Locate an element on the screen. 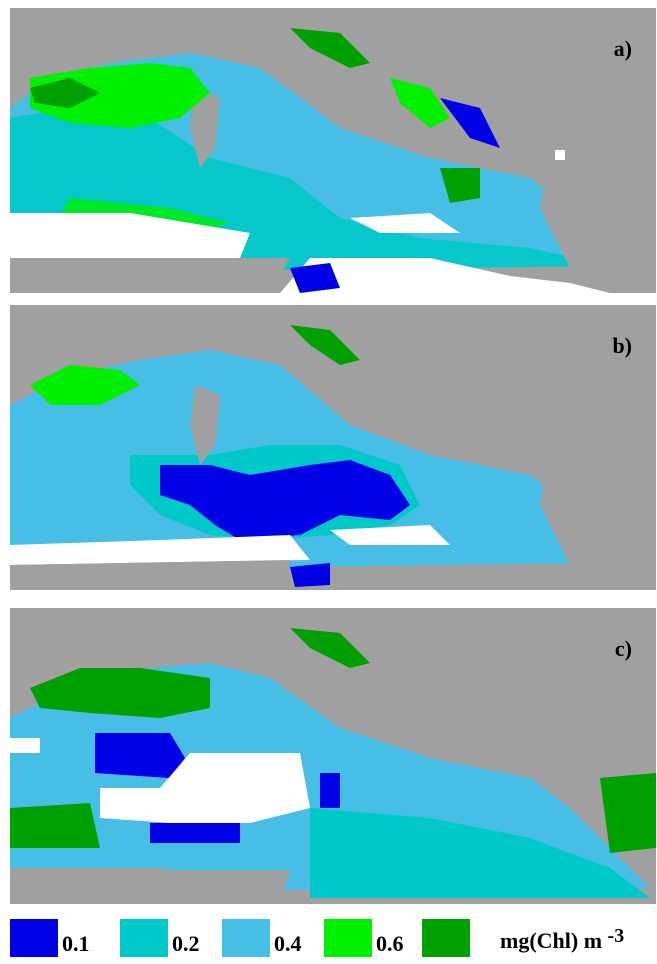 This screenshot has width=657, height=964. legend-label-0-6: 0.6 is located at coordinates (390, 943).